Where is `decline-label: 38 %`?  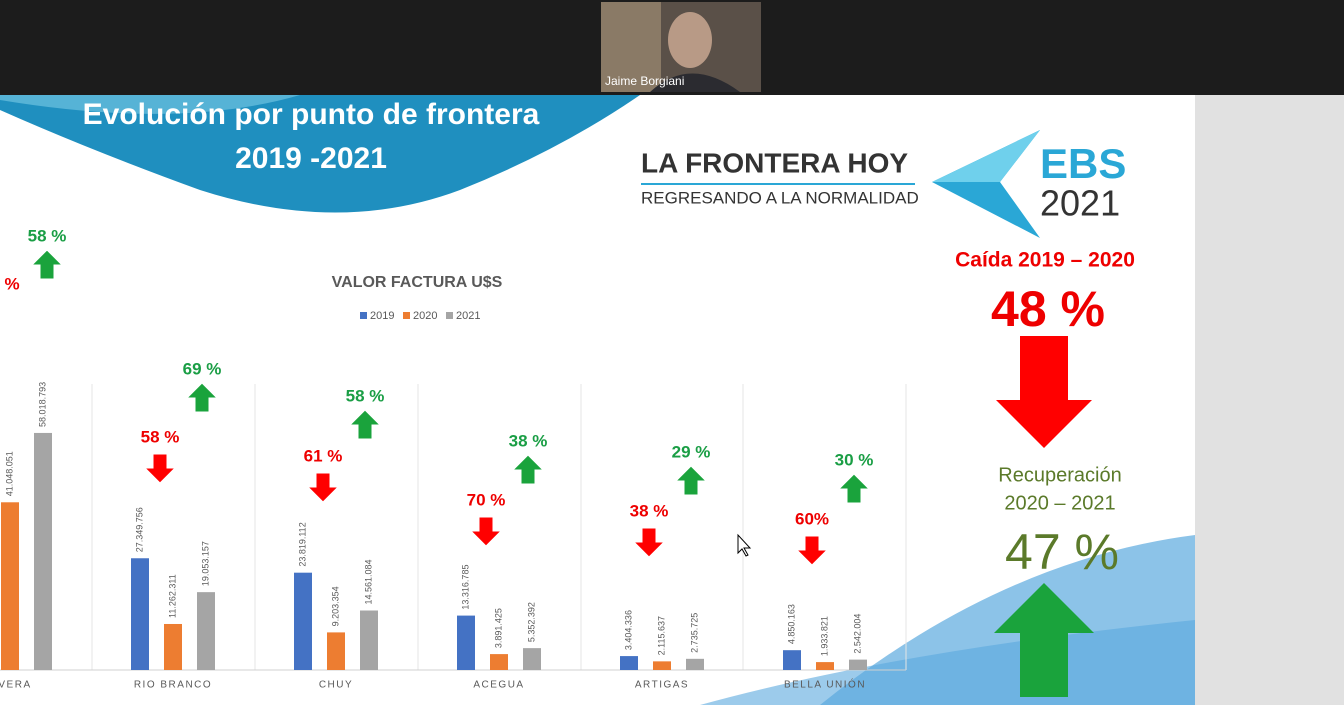
decline-label: 38 % is located at coordinates (649, 510).